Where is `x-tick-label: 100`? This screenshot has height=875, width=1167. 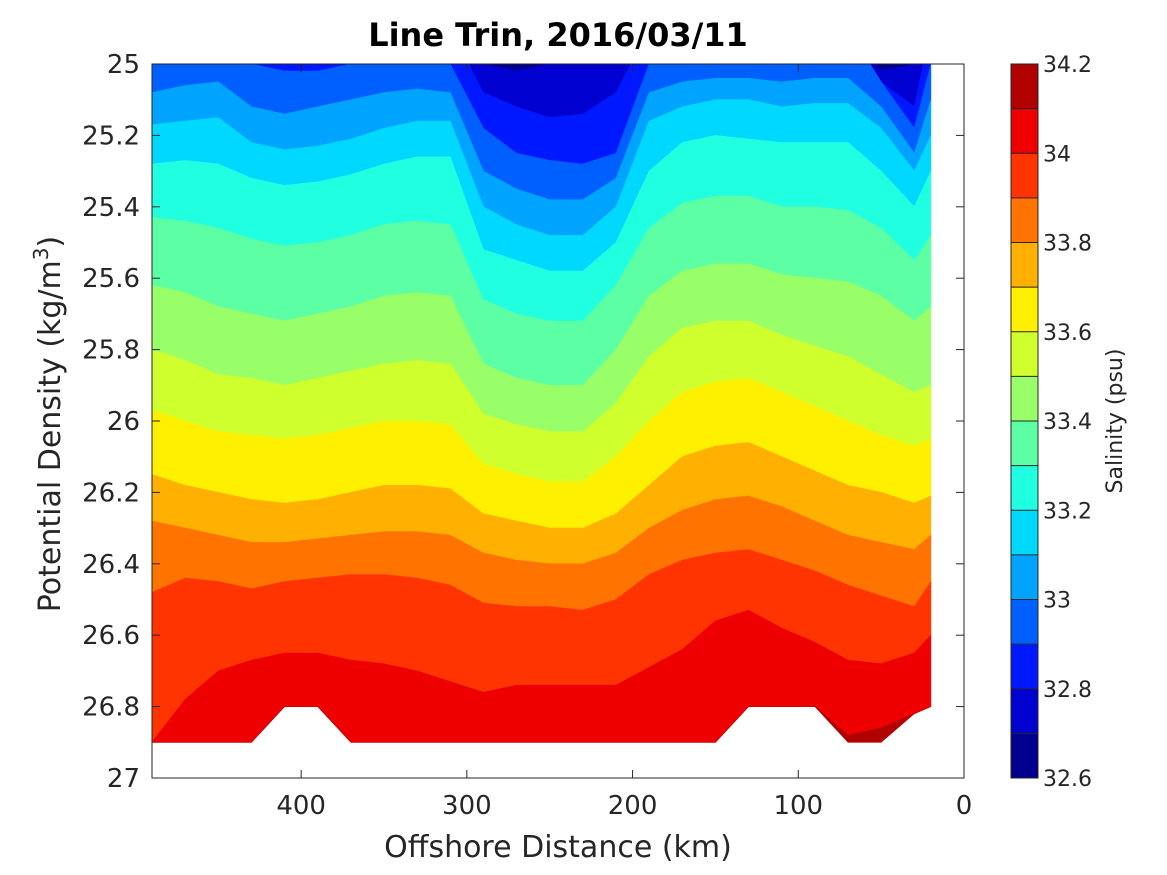 x-tick-label: 100 is located at coordinates (798, 806).